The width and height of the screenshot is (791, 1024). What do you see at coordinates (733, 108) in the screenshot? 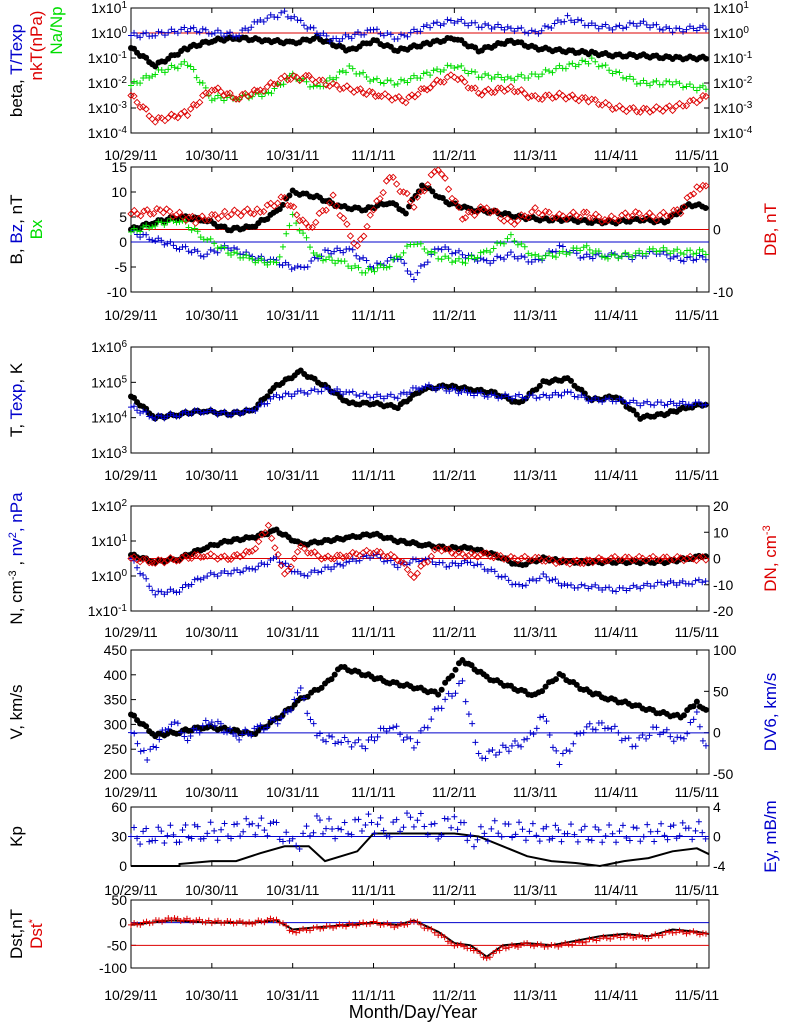
I see `y2-tick-label: 1x10⁻³` at bounding box center [733, 108].